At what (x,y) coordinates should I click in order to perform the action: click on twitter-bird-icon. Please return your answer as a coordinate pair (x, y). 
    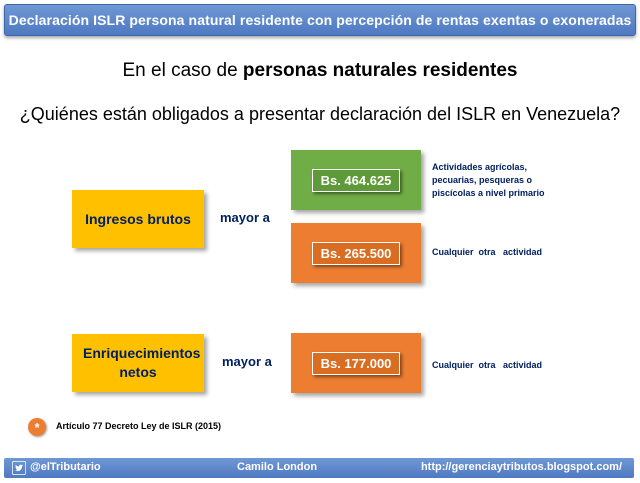
    Looking at the image, I should click on (19, 468).